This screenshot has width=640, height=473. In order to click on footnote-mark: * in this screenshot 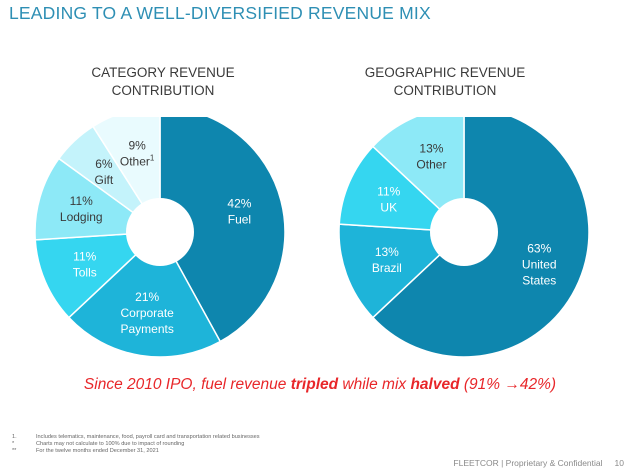, I will do `click(13, 444)`.